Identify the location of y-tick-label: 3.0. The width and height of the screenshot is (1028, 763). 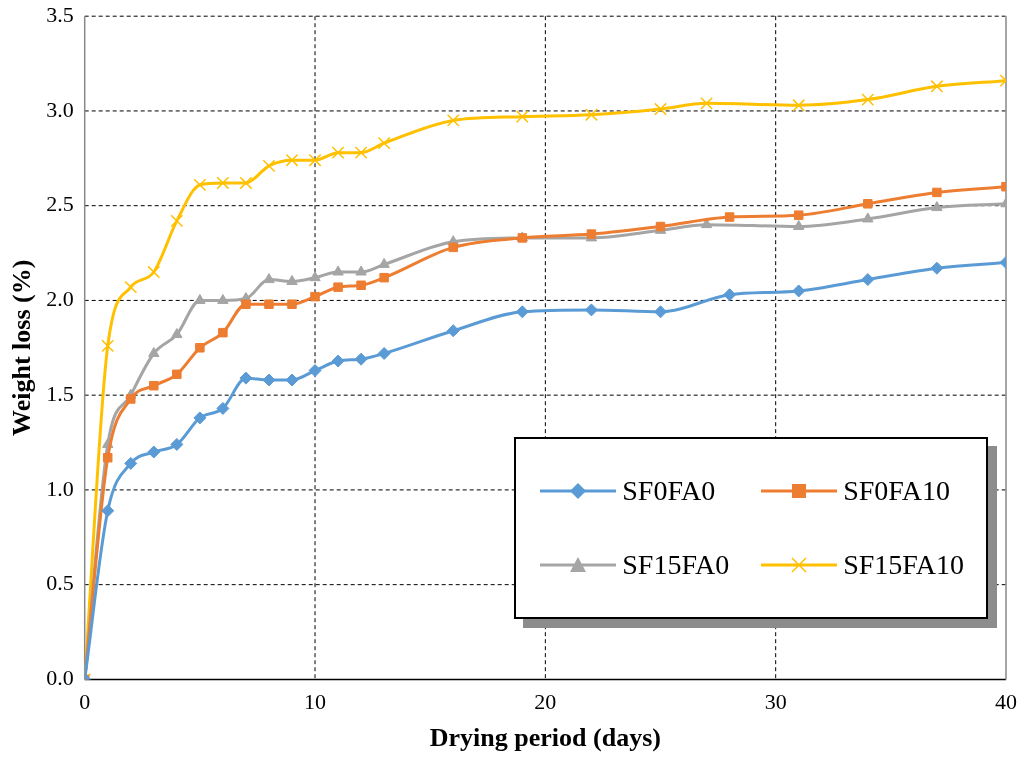
(60, 109).